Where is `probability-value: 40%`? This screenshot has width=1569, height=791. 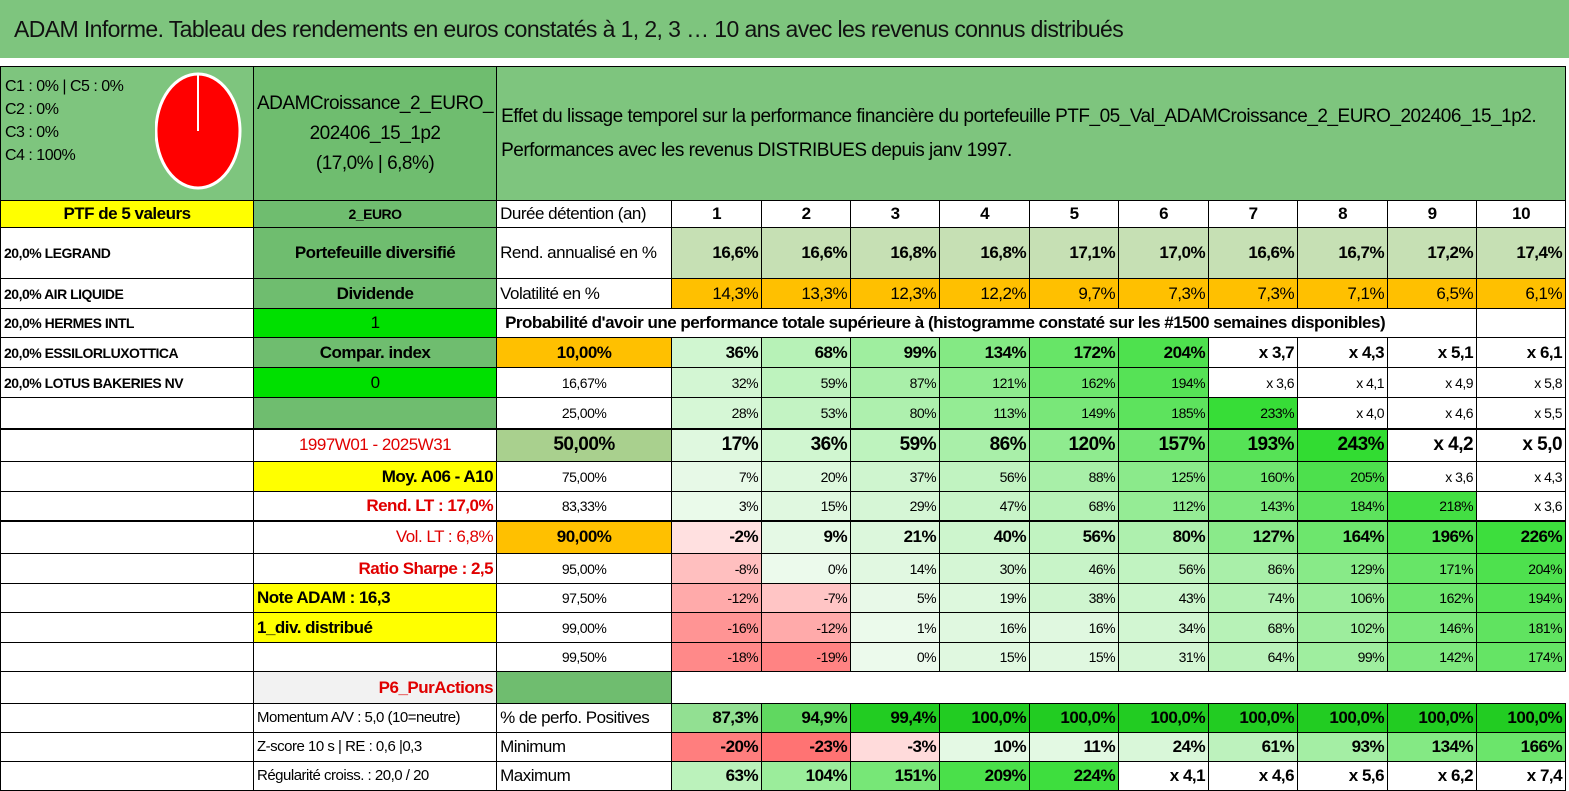
probability-value: 40% is located at coordinates (985, 536).